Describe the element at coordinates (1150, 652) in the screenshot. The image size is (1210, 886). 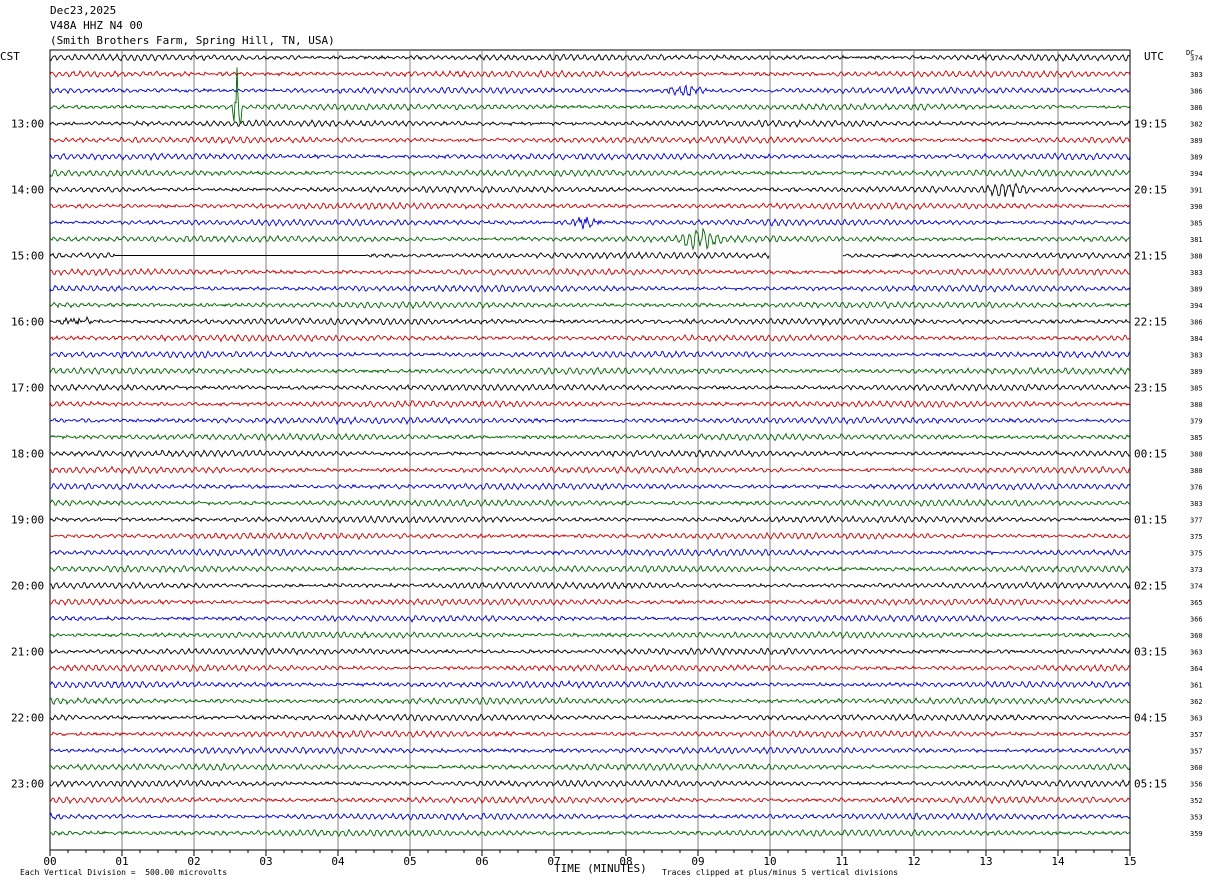
I see `right-hour-label: 03:15` at that location.